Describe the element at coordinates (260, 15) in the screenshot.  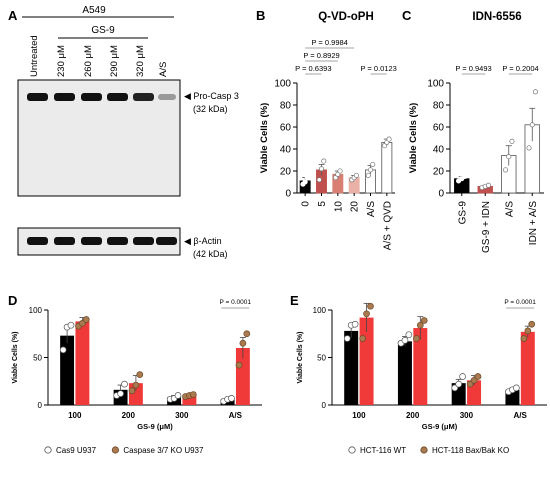
I see `panel-letter: B` at that location.